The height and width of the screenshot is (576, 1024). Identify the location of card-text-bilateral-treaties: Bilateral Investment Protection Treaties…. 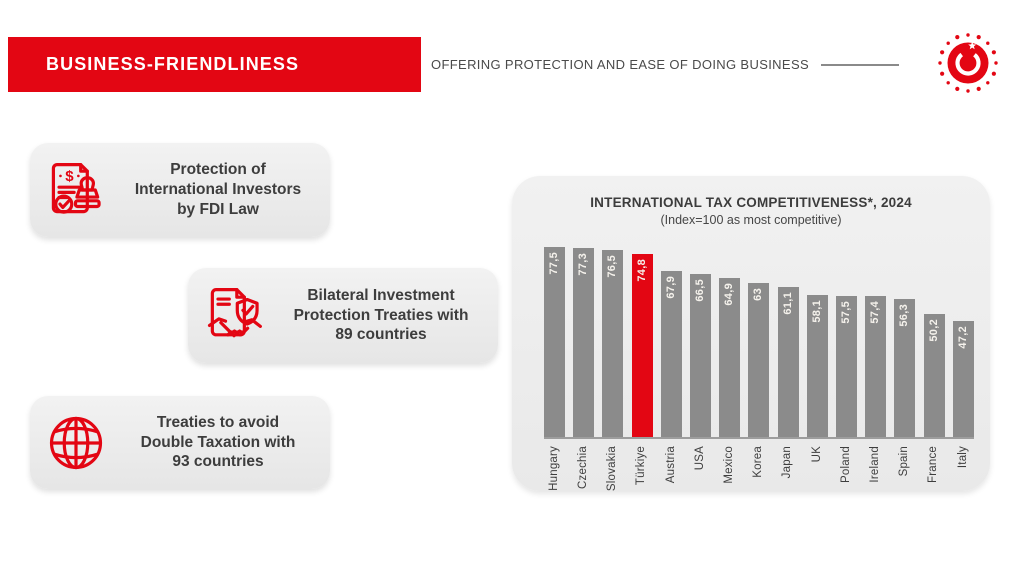
(381, 315).